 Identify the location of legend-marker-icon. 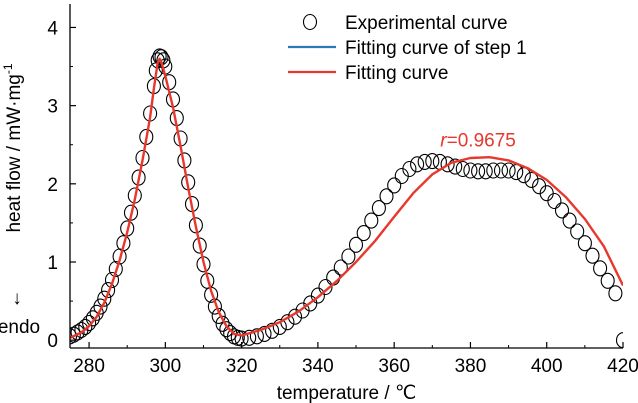
(310, 22).